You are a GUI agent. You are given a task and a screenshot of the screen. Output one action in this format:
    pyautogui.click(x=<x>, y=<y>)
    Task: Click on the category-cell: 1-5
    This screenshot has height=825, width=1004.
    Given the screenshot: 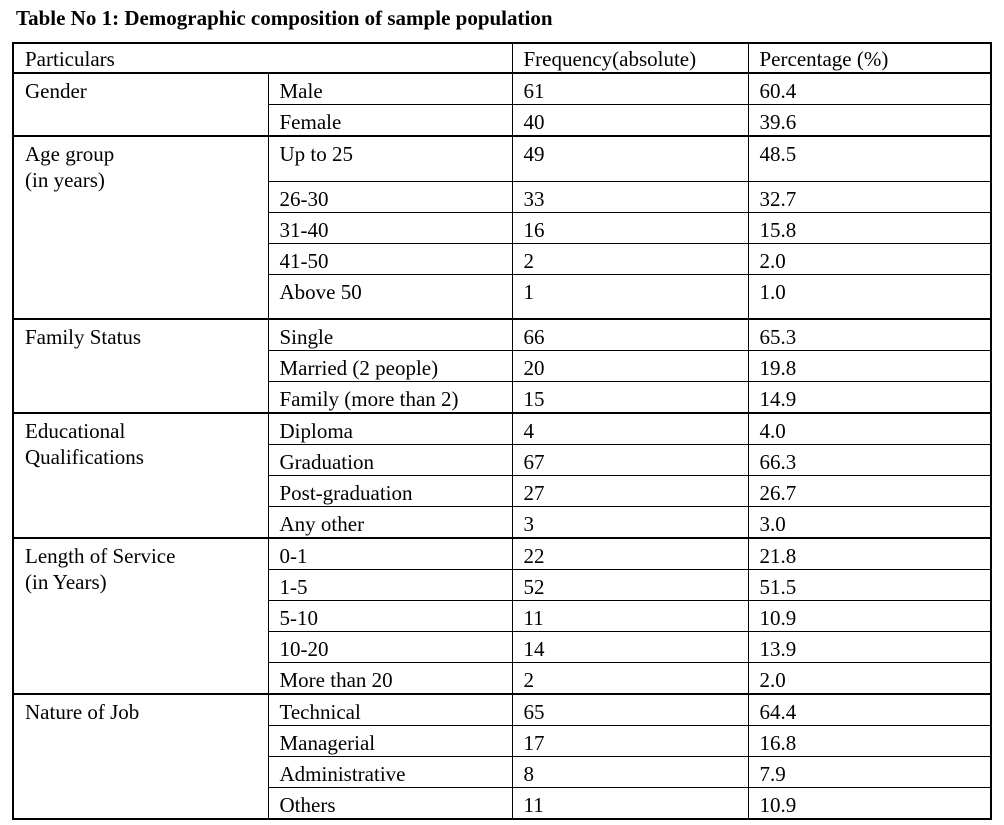 What is the action you would take?
    pyautogui.click(x=390, y=585)
    